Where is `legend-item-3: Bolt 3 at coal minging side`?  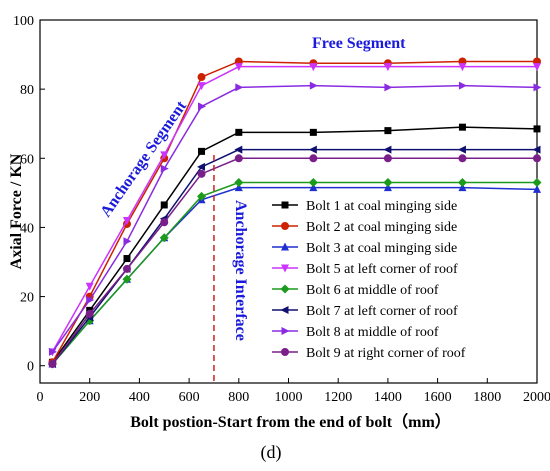 legend-item-3: Bolt 3 at coal minging side is located at coordinates (364, 248).